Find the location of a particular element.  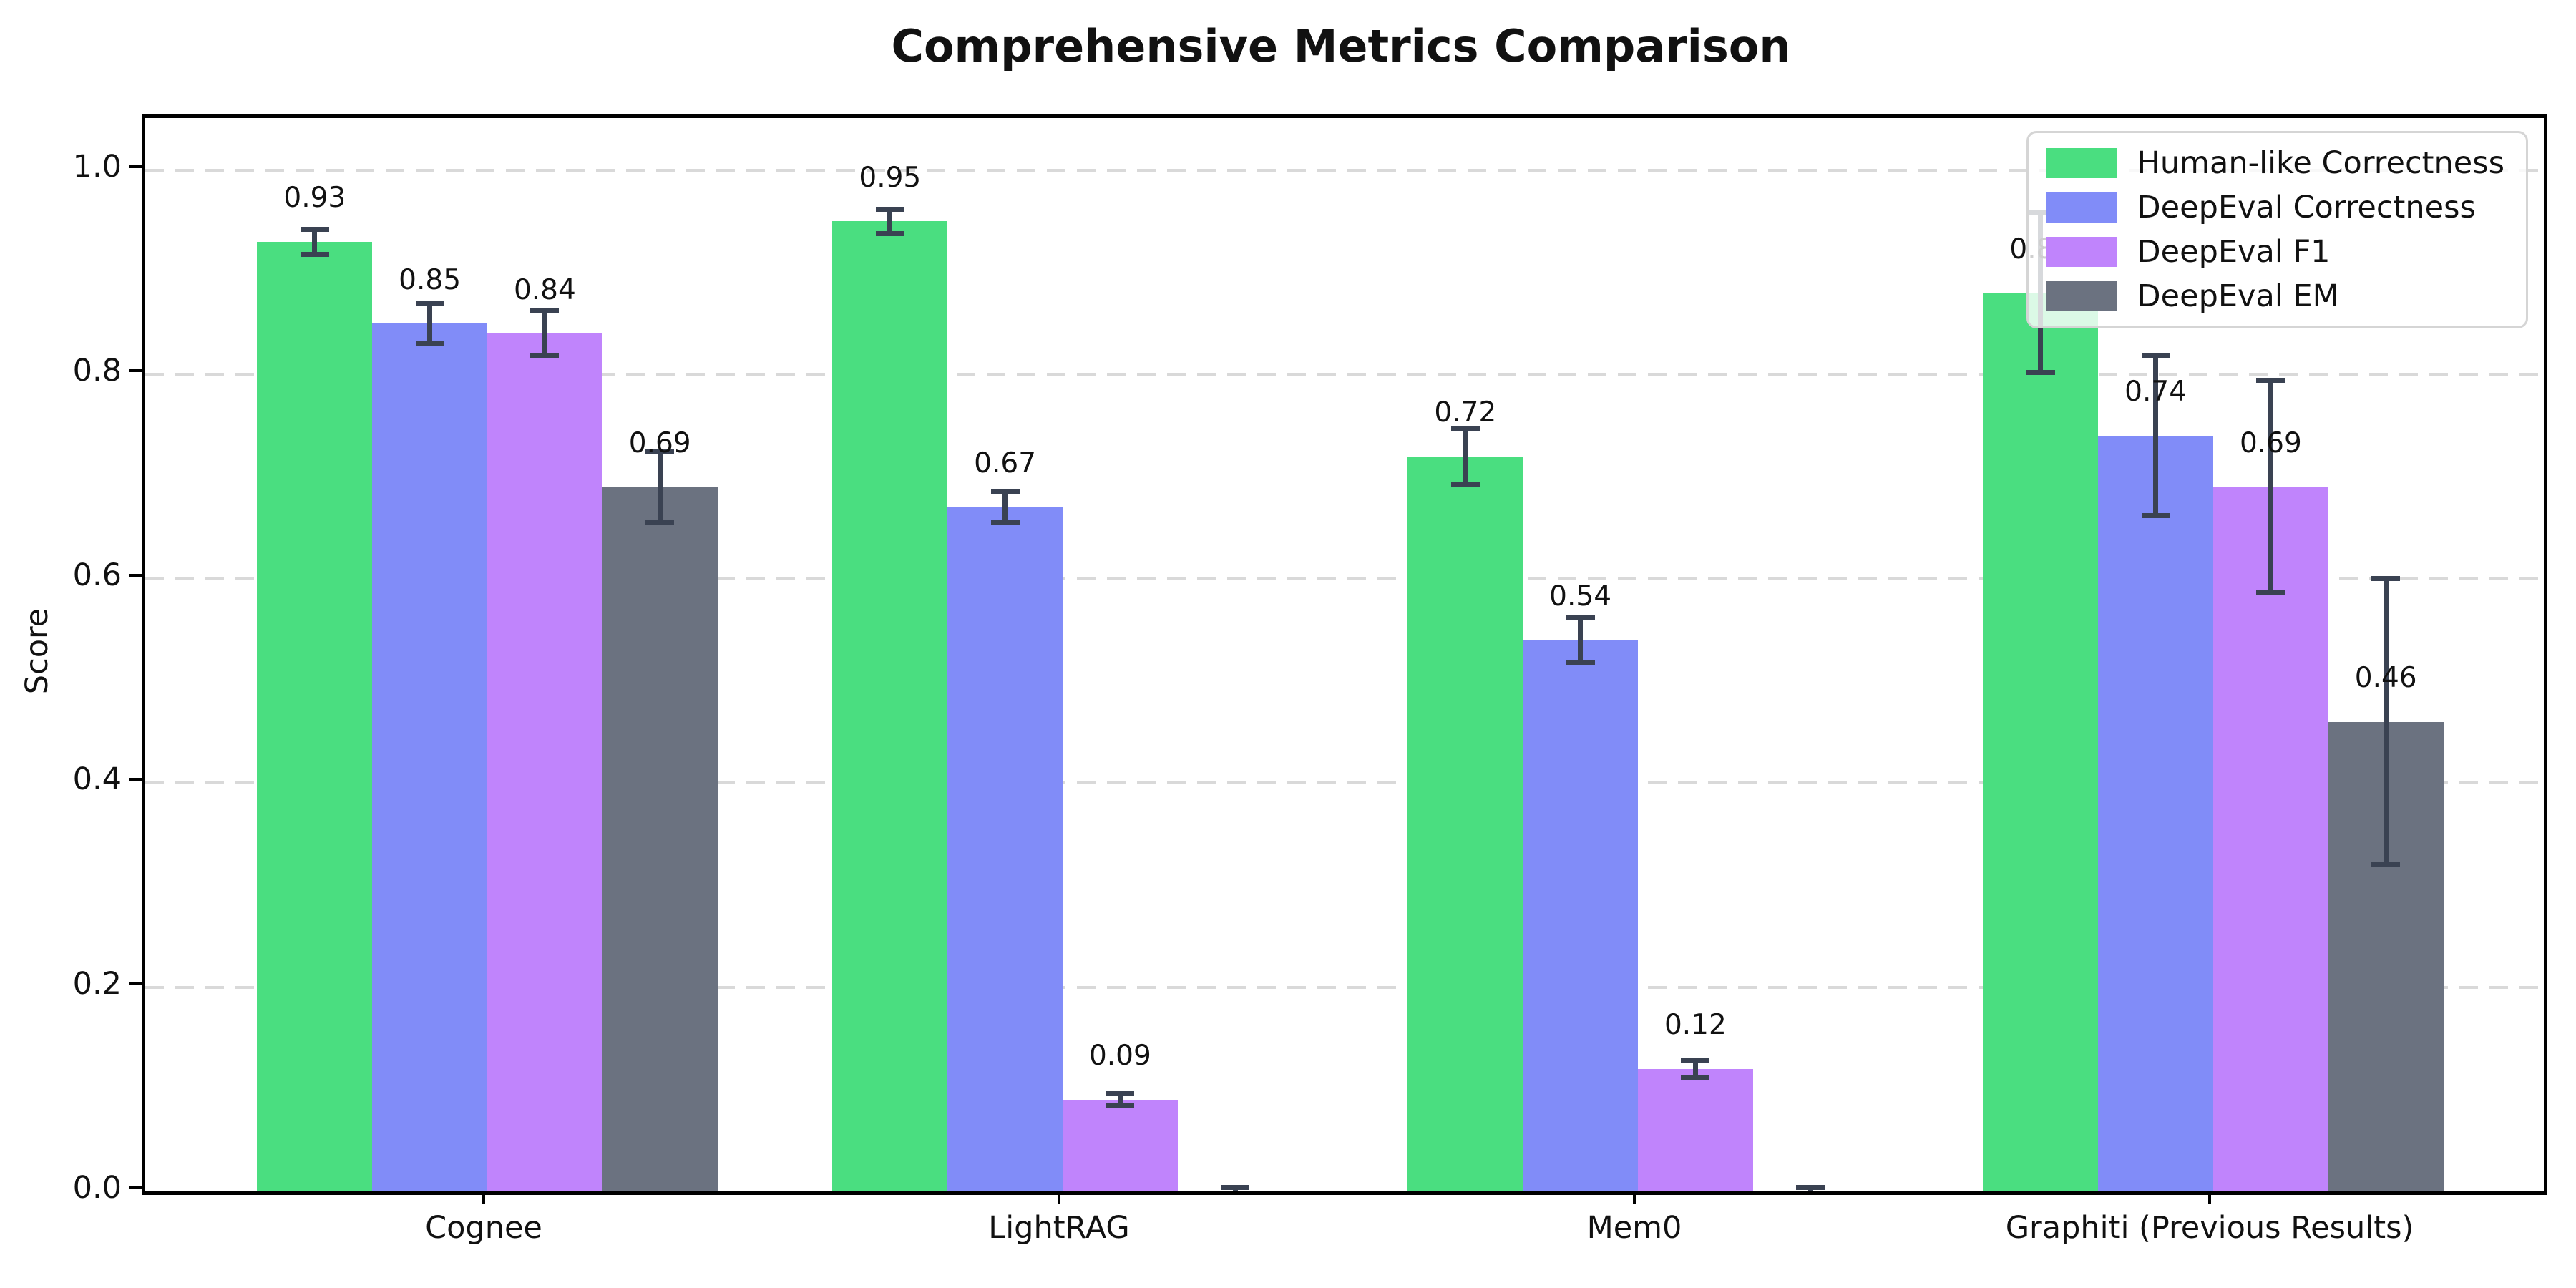

x-tick-label: Cognee is located at coordinates (483, 1228).